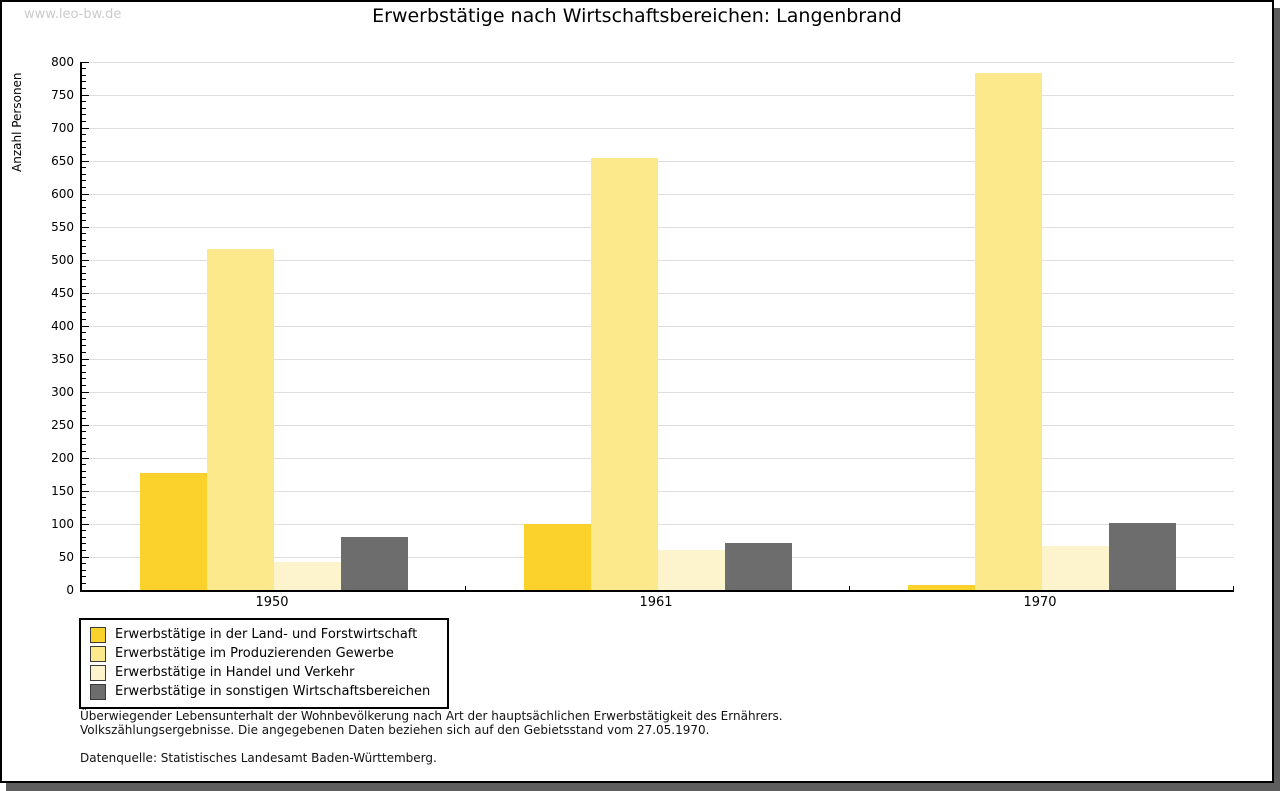 The image size is (1280, 791). Describe the element at coordinates (73, 14) in the screenshot. I see `watermark: www.leo-bw.de` at that location.